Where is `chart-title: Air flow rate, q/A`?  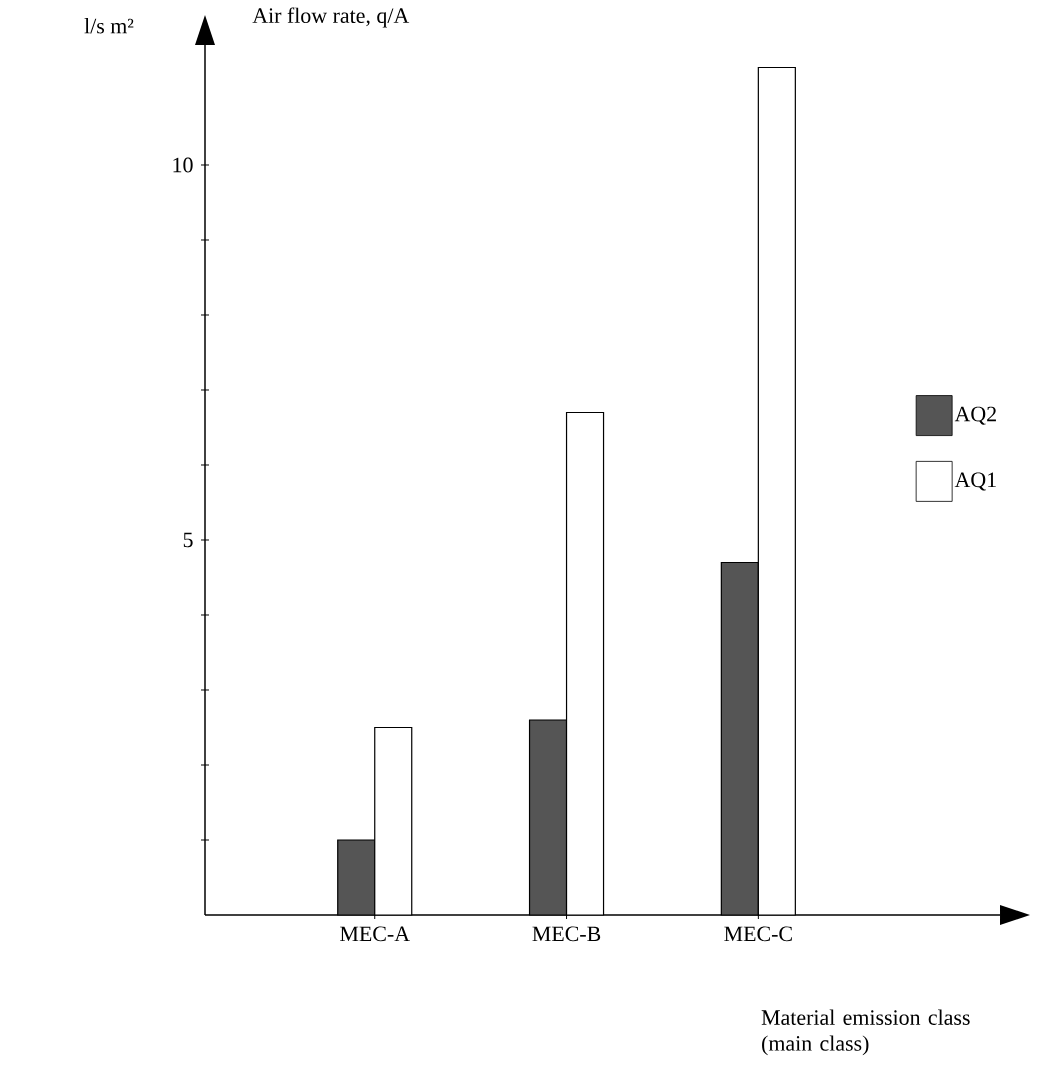
chart-title: Air flow rate, q/A is located at coordinates (331, 17).